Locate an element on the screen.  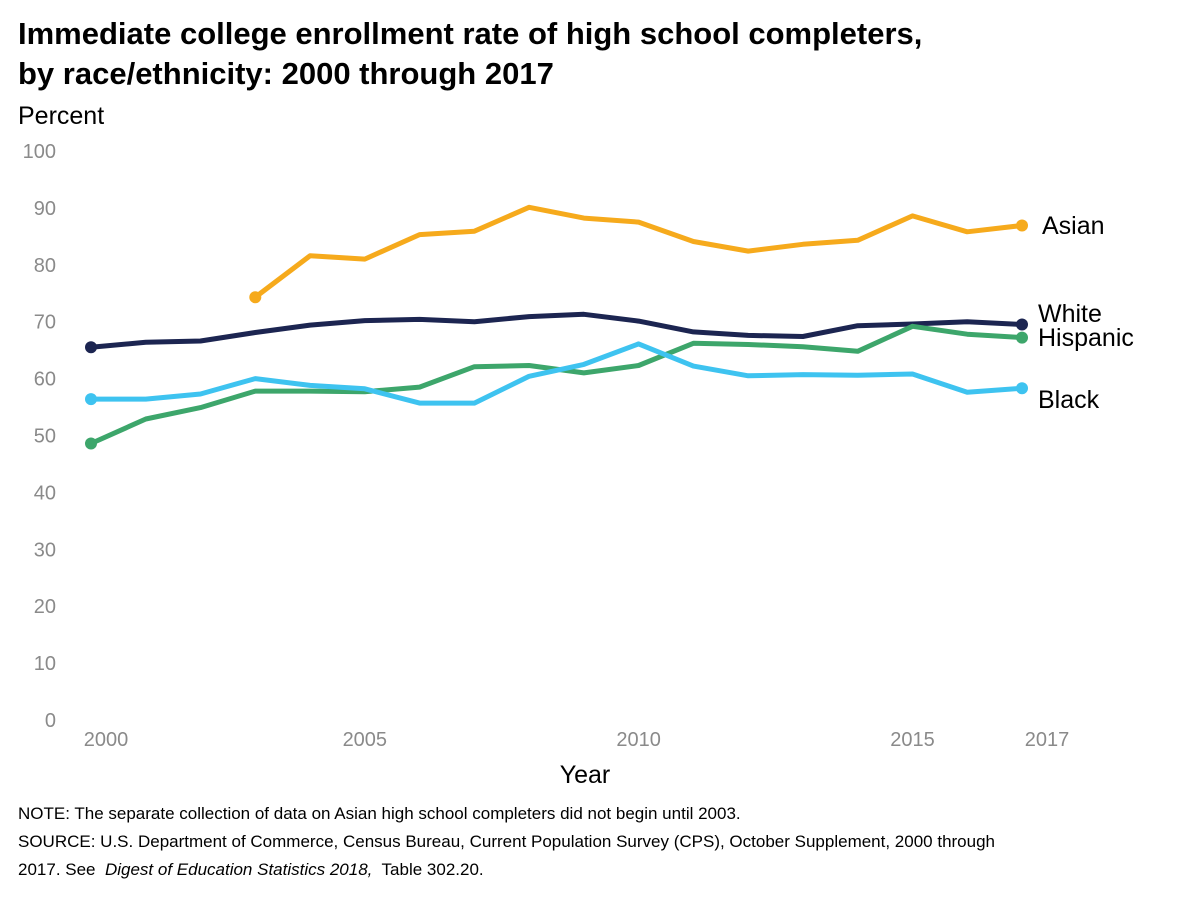
series-start-point-black is located at coordinates (91, 399).